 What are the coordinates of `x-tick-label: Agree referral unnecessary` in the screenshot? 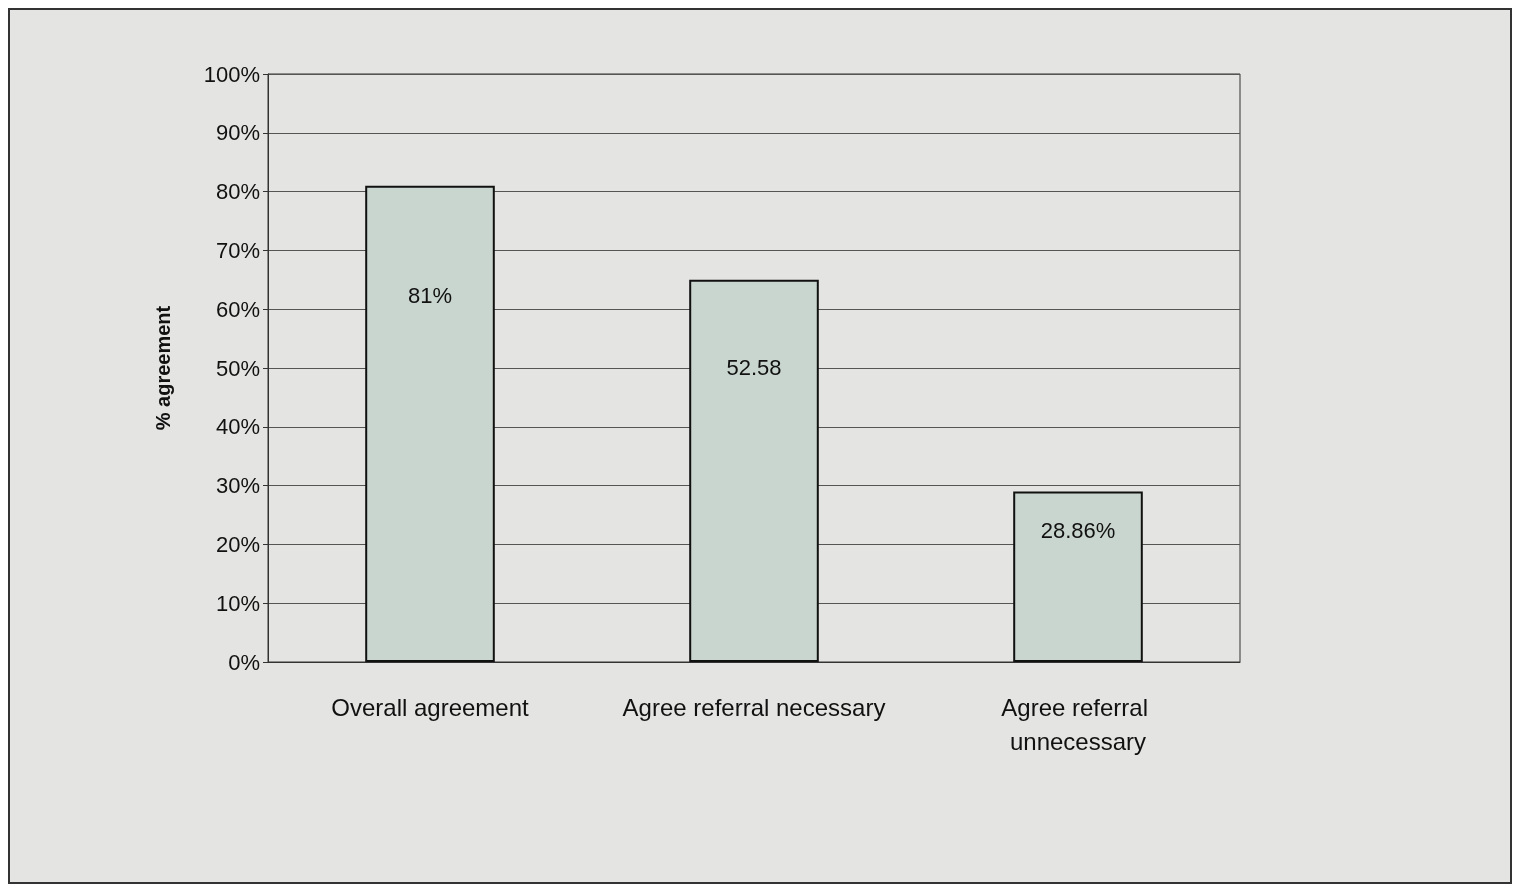 It's located at (1078, 724).